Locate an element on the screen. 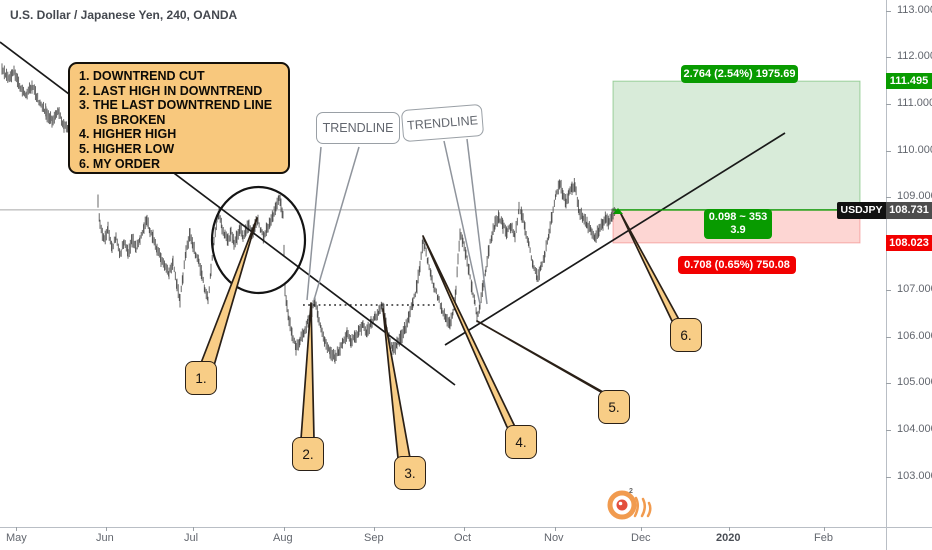 This screenshot has height=550, width=932. risk-reward-label: 0.098 ~ 353 3.9 is located at coordinates (738, 223).